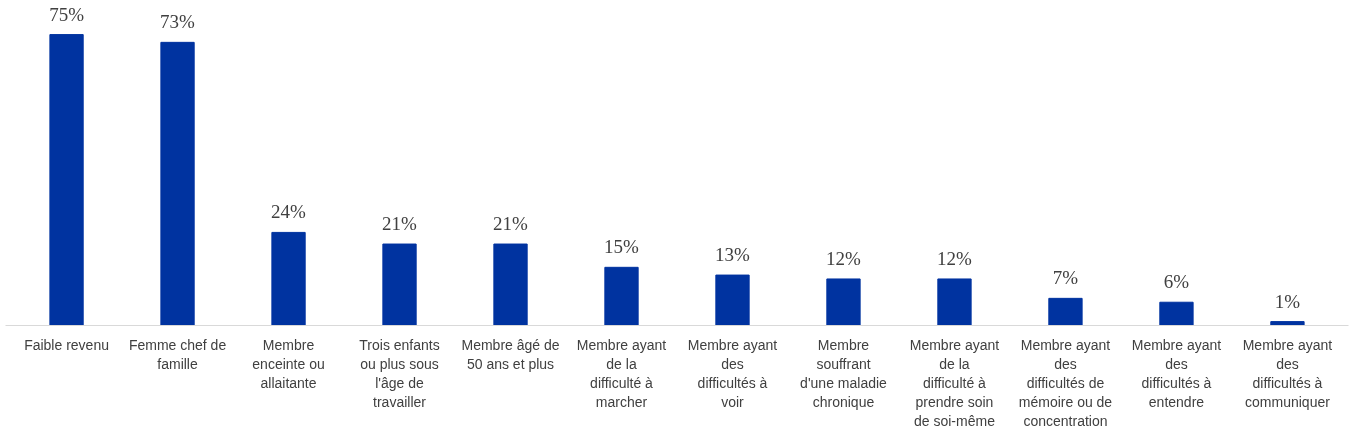  I want to click on x-tick-label: Membre ayant de la difficulté à prendre soin de soi-même, so click(954, 383).